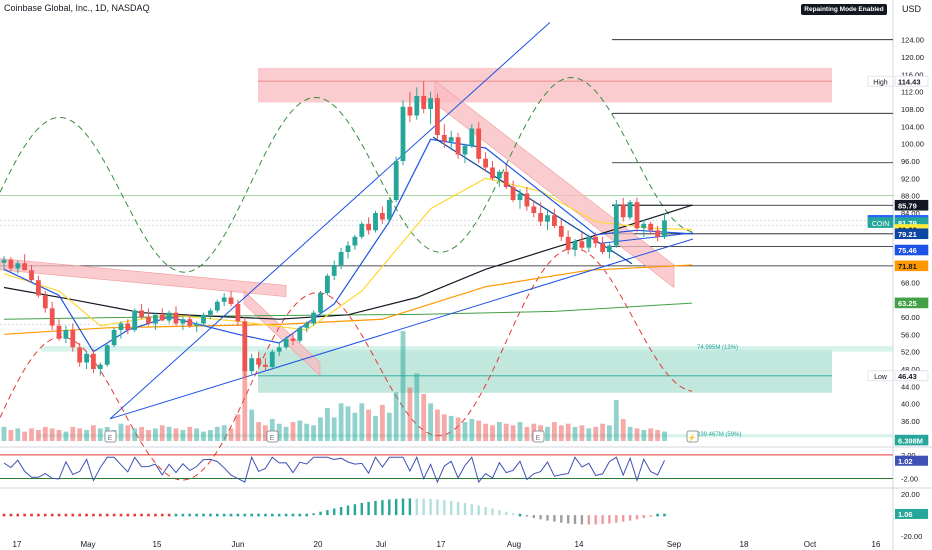 This screenshot has height=550, width=932. I want to click on price-label-text: 63.25, so click(907, 303).